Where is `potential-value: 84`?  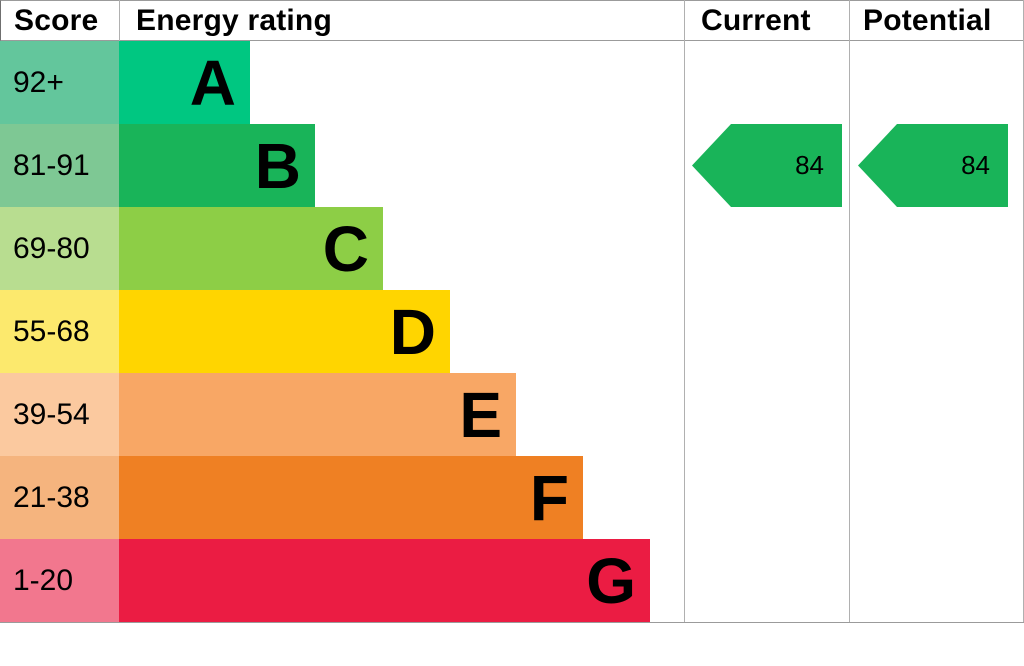
potential-value: 84 is located at coordinates (975, 165).